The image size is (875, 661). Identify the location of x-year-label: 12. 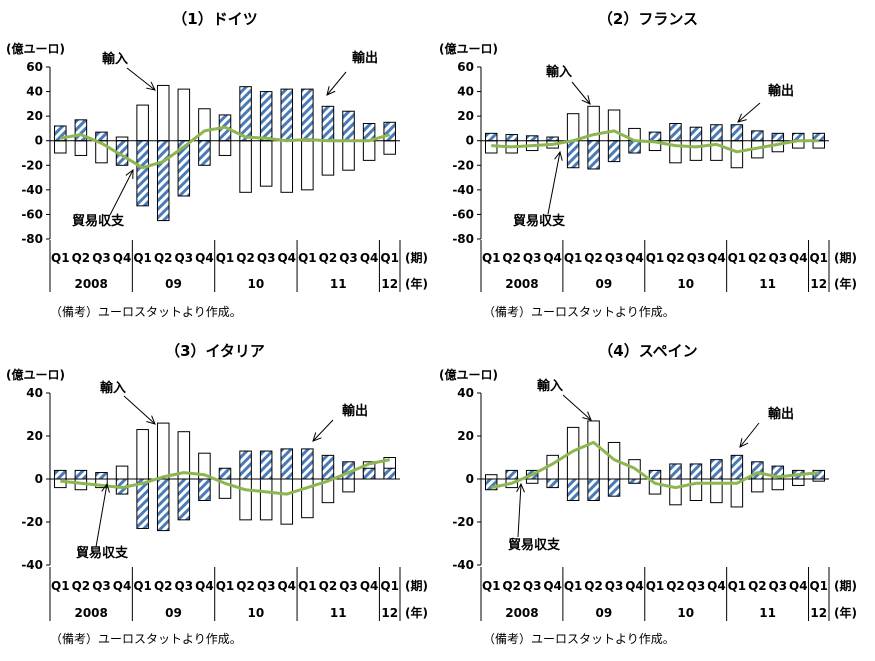
(818, 284).